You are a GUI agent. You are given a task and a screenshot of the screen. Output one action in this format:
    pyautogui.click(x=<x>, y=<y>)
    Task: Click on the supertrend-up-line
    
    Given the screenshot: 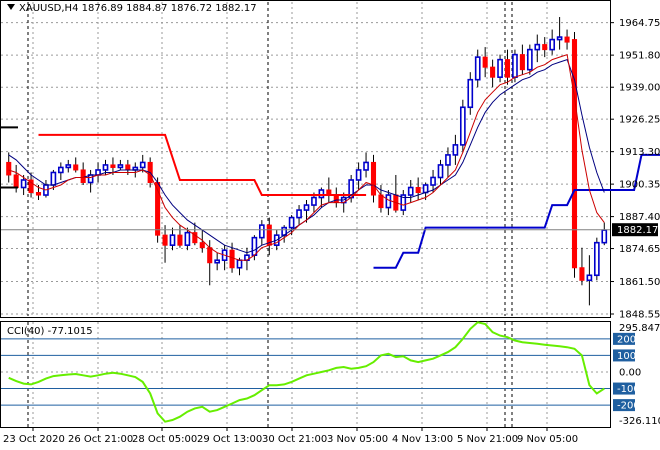 What is the action you would take?
    pyautogui.click(x=516, y=211)
    